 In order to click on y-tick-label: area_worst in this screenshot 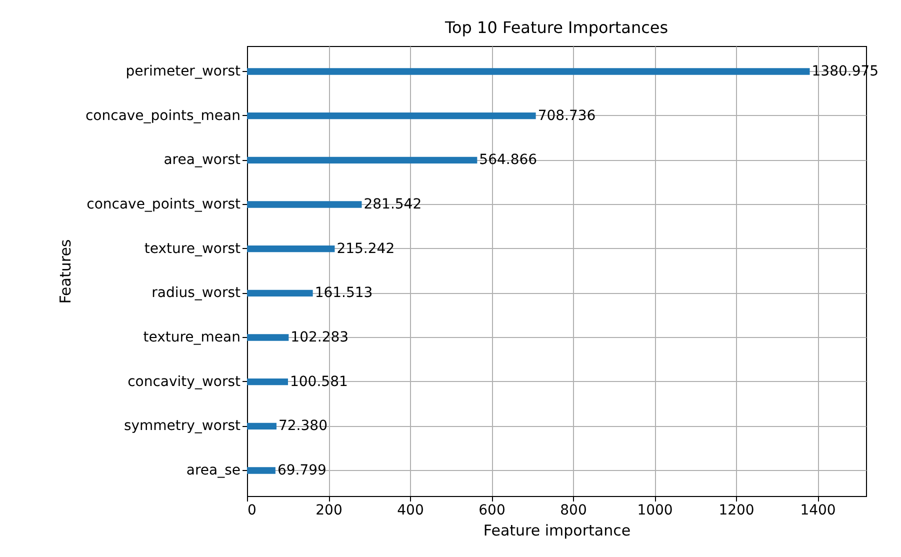, I will do `click(203, 160)`.